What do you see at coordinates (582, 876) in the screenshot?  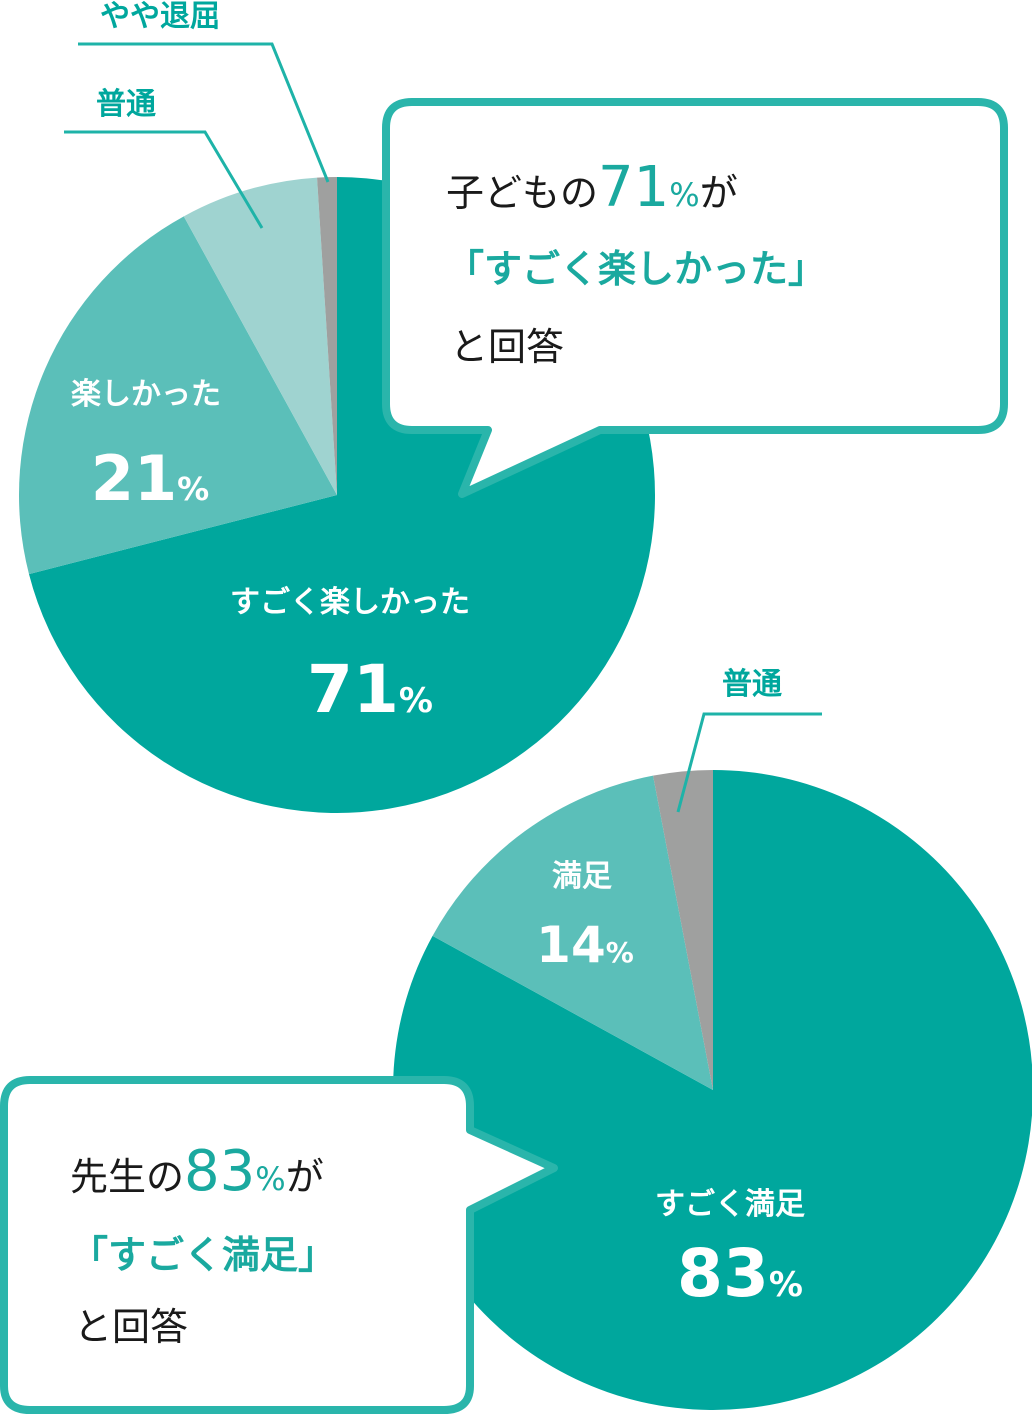 I see `label-satisfied: 満足` at bounding box center [582, 876].